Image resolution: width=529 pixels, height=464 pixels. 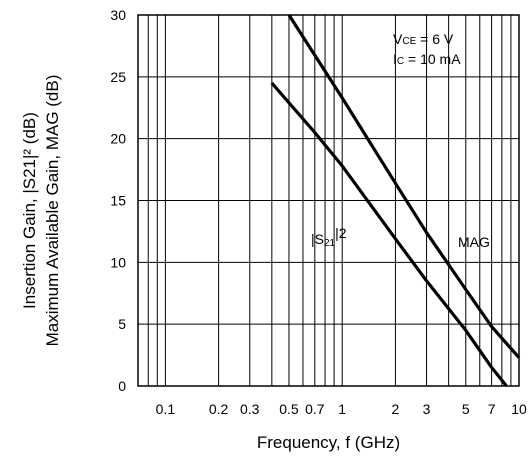 What do you see at coordinates (166, 409) in the screenshot?
I see `x-tick-label: 0.1` at bounding box center [166, 409].